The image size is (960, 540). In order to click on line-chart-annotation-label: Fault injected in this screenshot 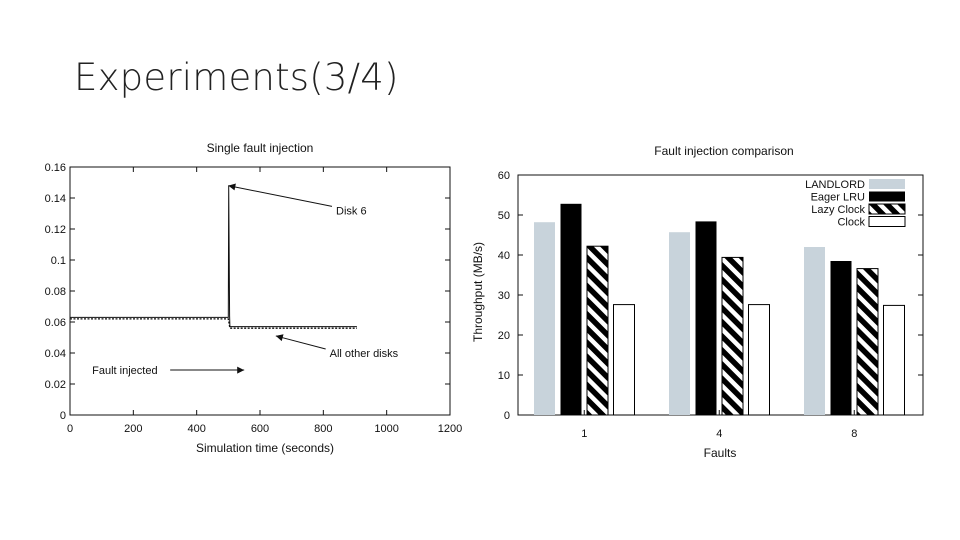, I will do `click(124, 371)`.